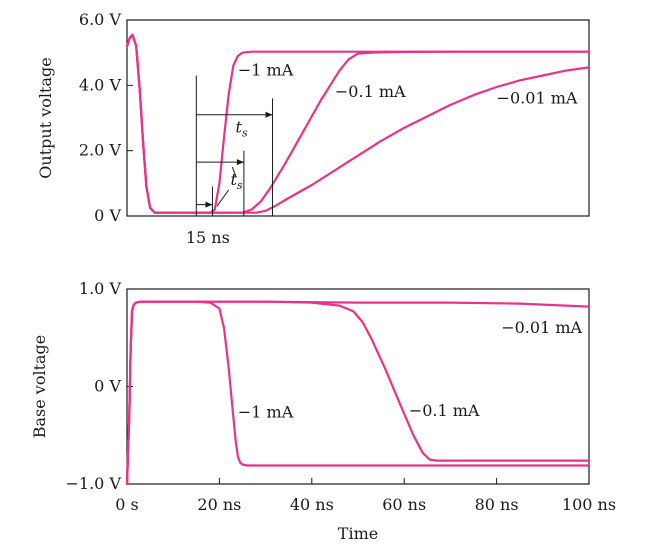  What do you see at coordinates (219, 504) in the screenshot?
I see `x-tick-label: 20 ns` at bounding box center [219, 504].